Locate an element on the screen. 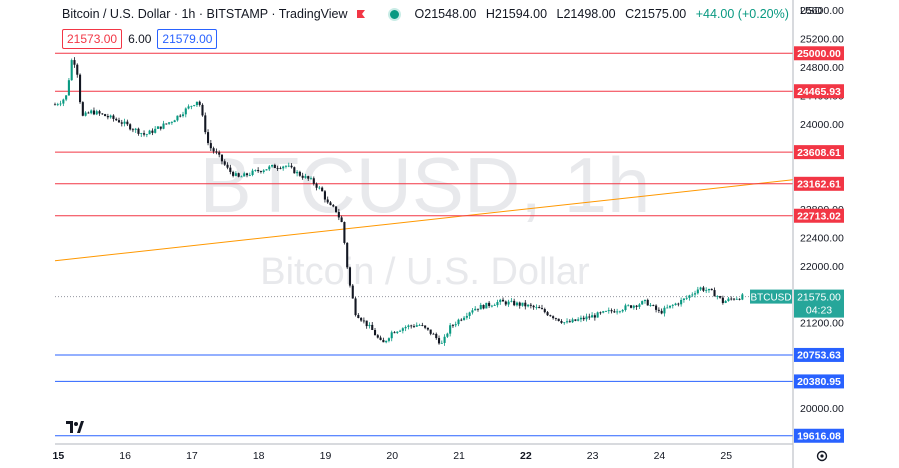 The width and height of the screenshot is (899, 468). settings-icon is located at coordinates (822, 456).